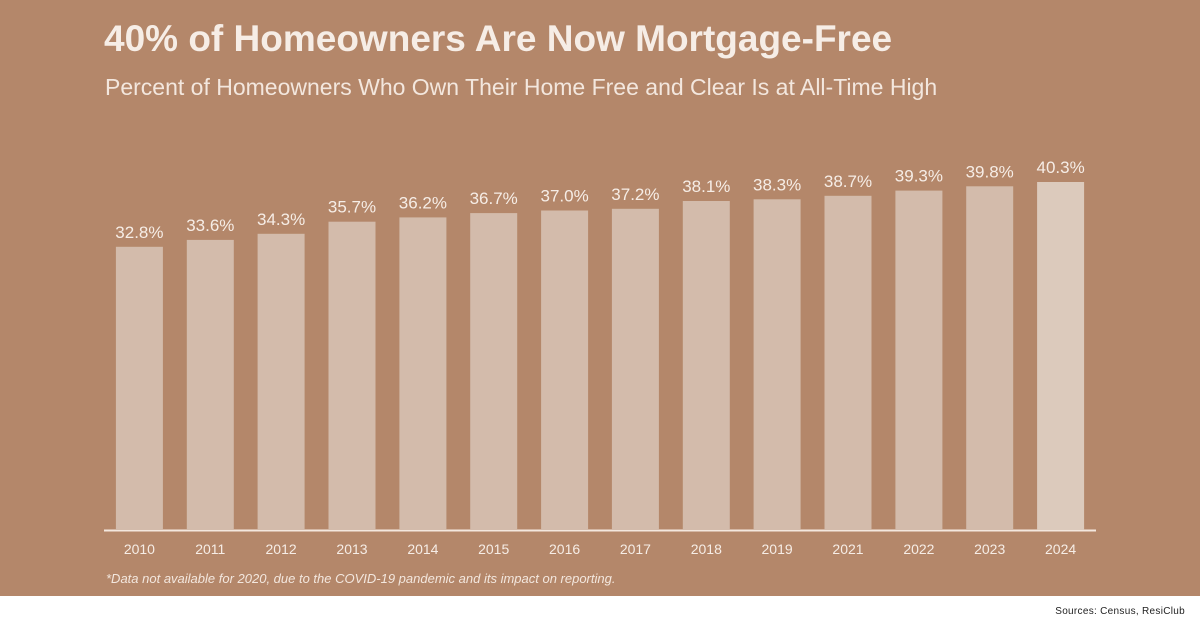 The height and width of the screenshot is (625, 1200). Describe the element at coordinates (848, 181) in the screenshot. I see `data-label-2021: 38.7%` at that location.